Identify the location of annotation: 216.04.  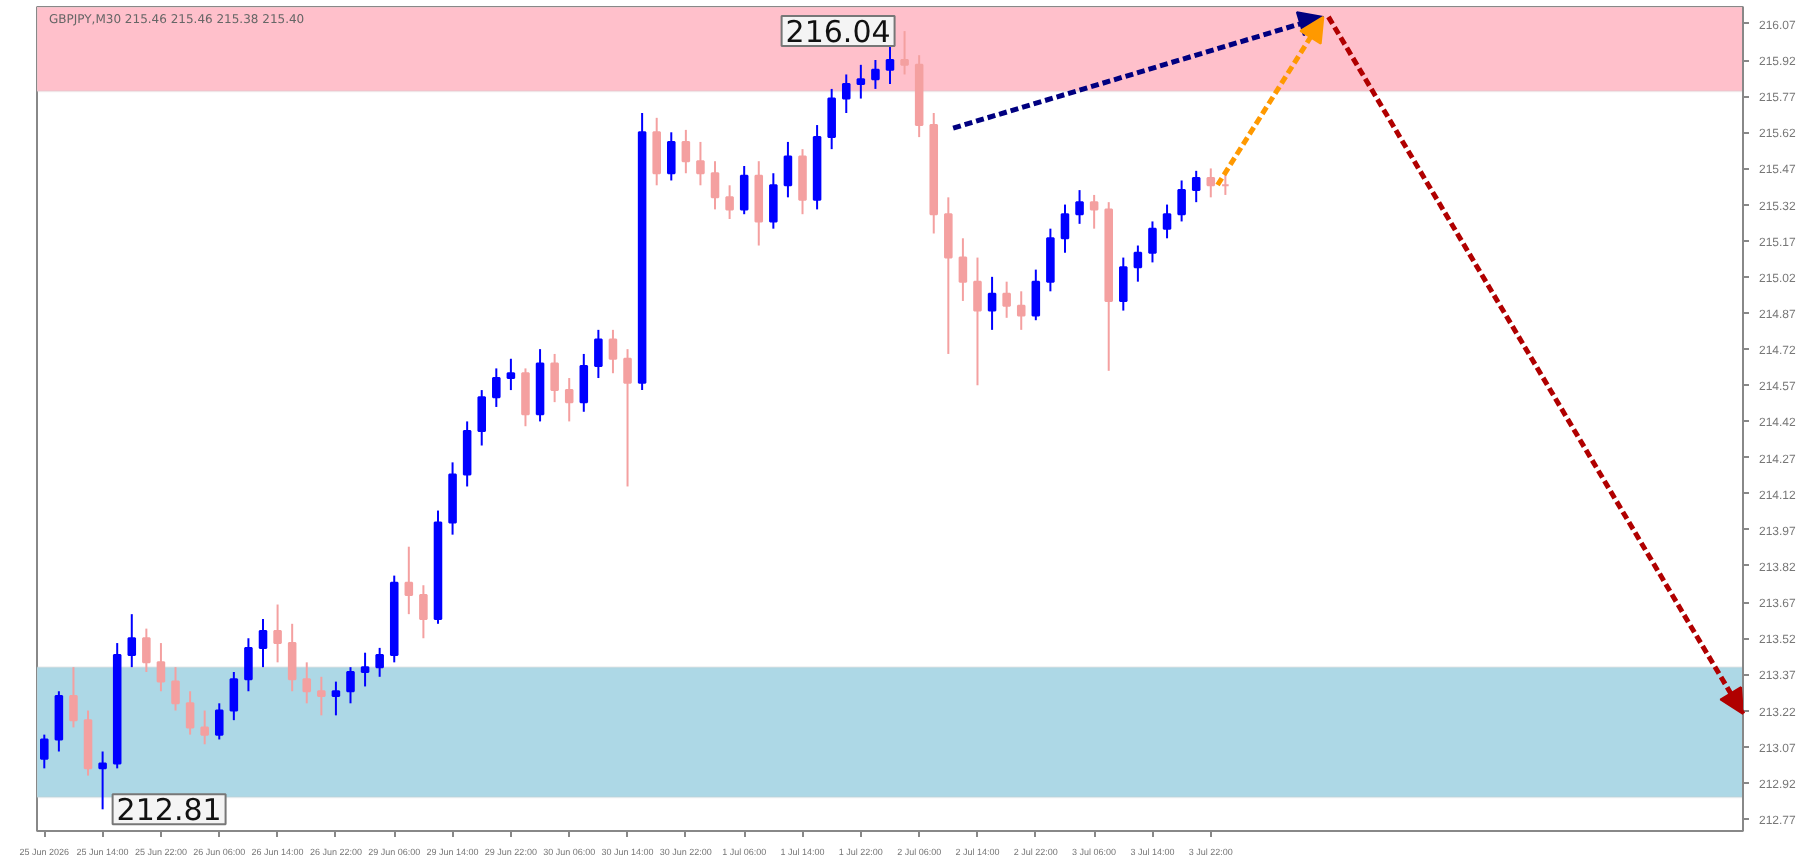
(838, 32).